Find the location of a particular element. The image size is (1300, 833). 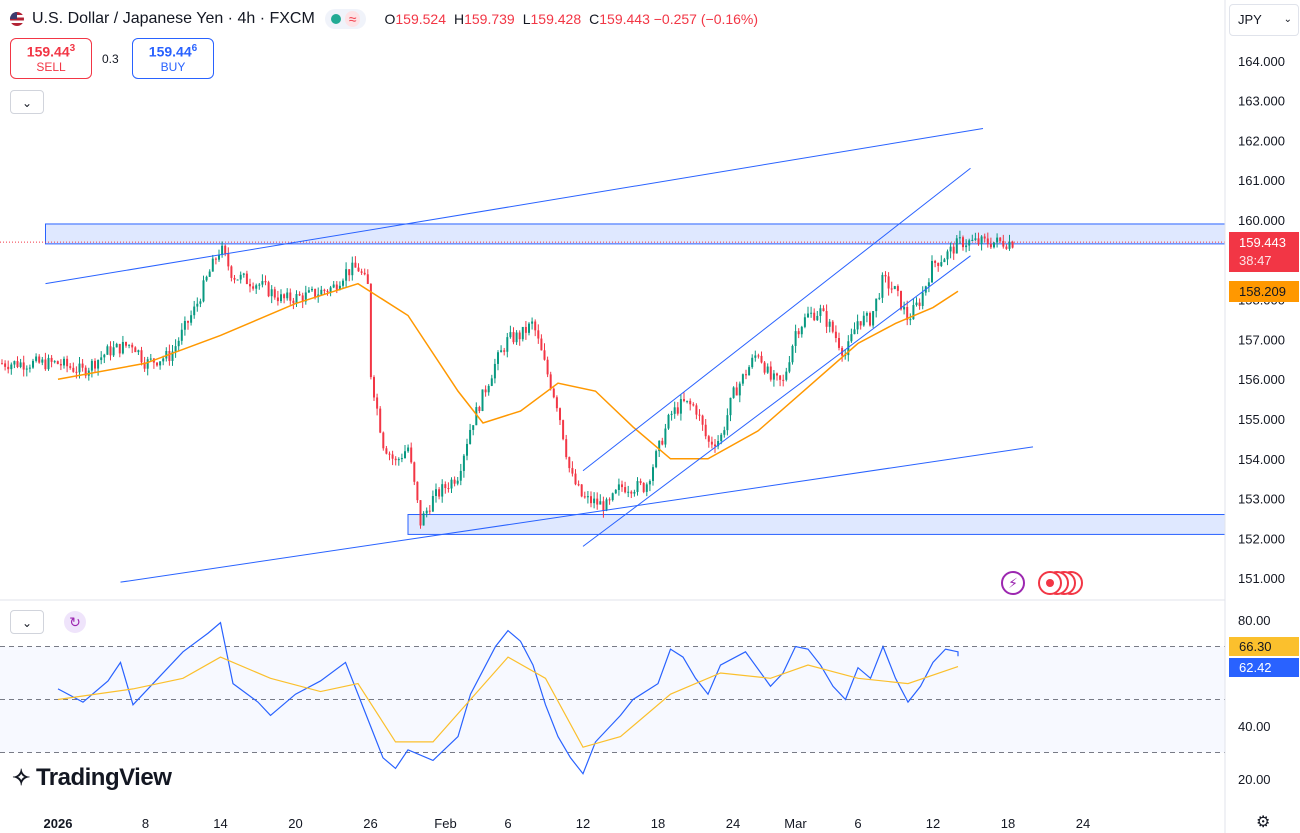

collapse-rsi-legend-button: ⌄ is located at coordinates (27, 622).